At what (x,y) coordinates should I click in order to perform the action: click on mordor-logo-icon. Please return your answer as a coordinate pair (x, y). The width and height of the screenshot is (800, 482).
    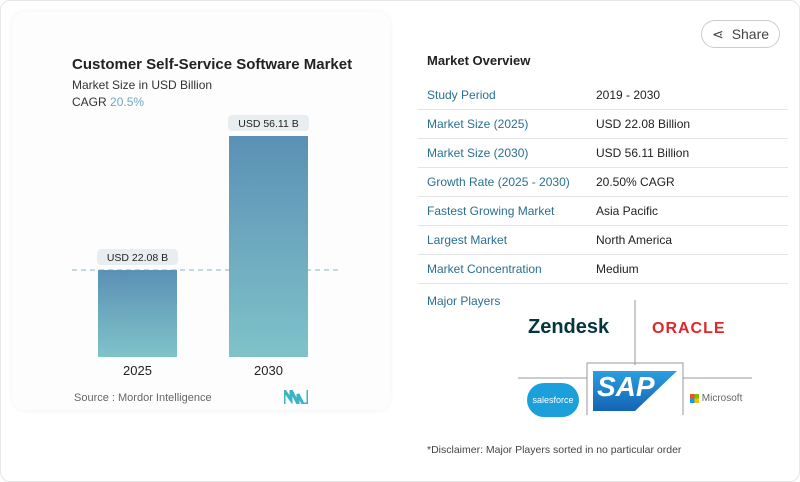
    Looking at the image, I should click on (296, 397).